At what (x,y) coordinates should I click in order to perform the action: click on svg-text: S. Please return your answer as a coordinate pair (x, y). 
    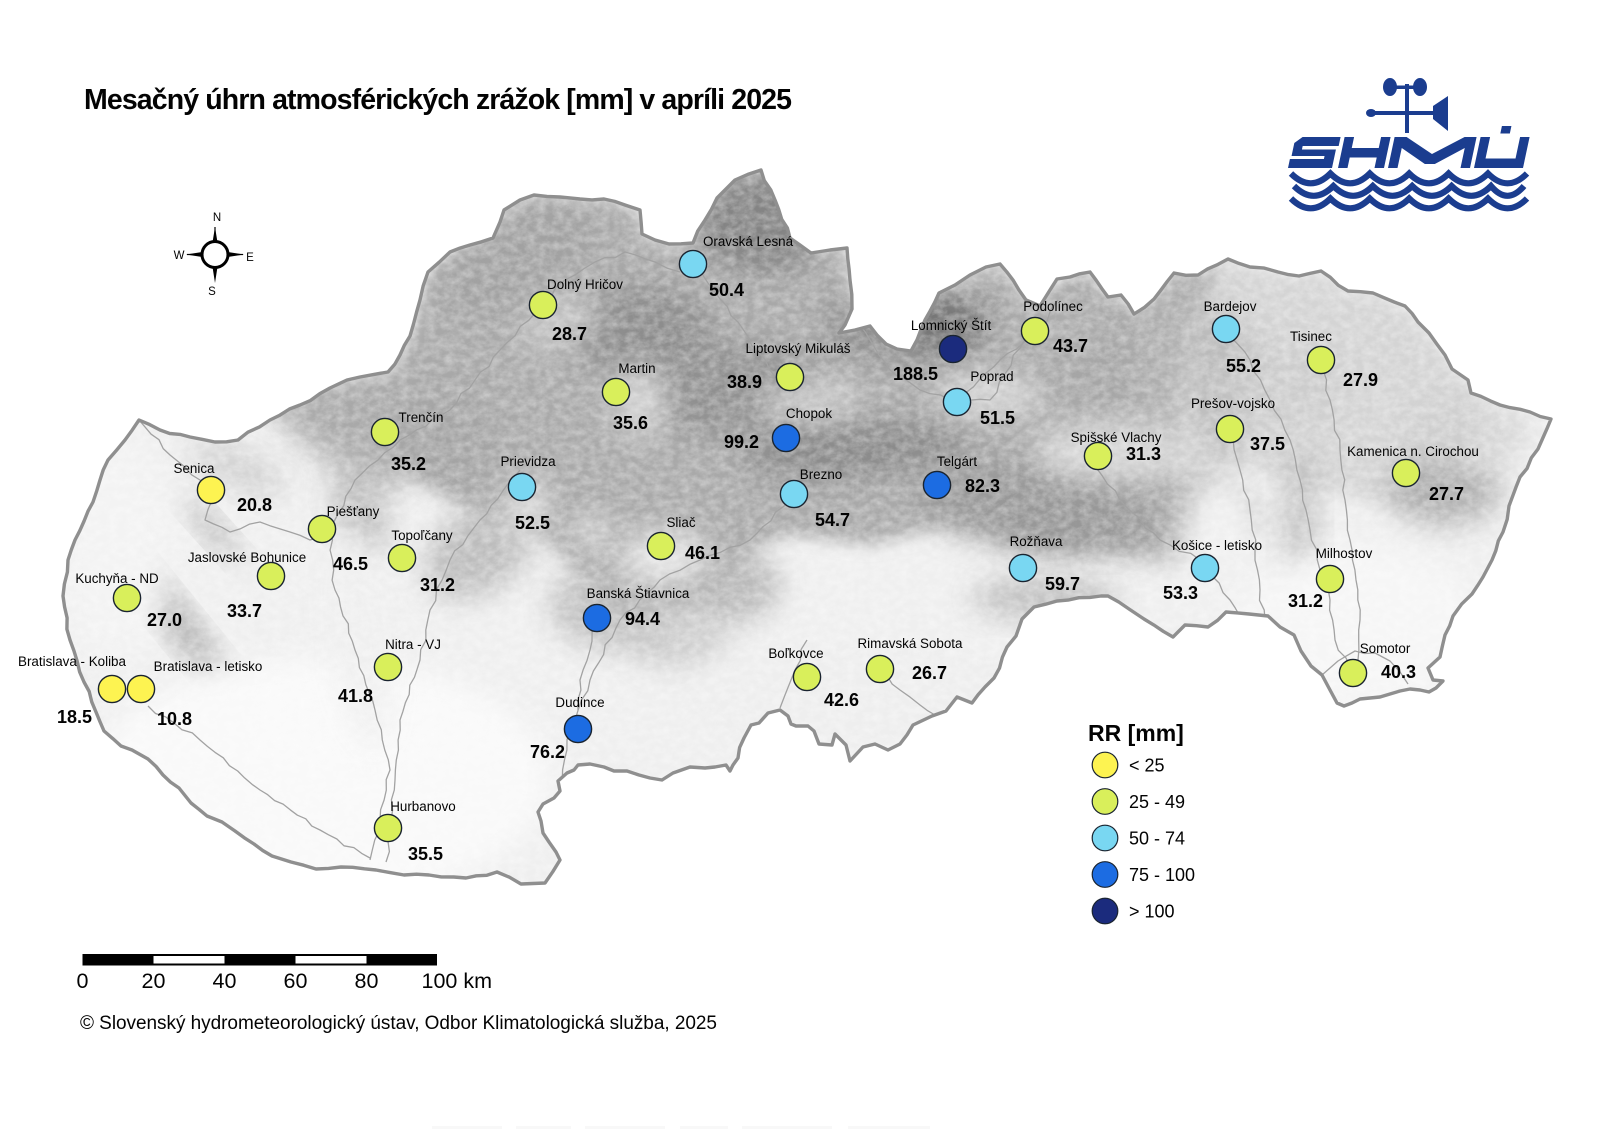
    Looking at the image, I should click on (212, 292).